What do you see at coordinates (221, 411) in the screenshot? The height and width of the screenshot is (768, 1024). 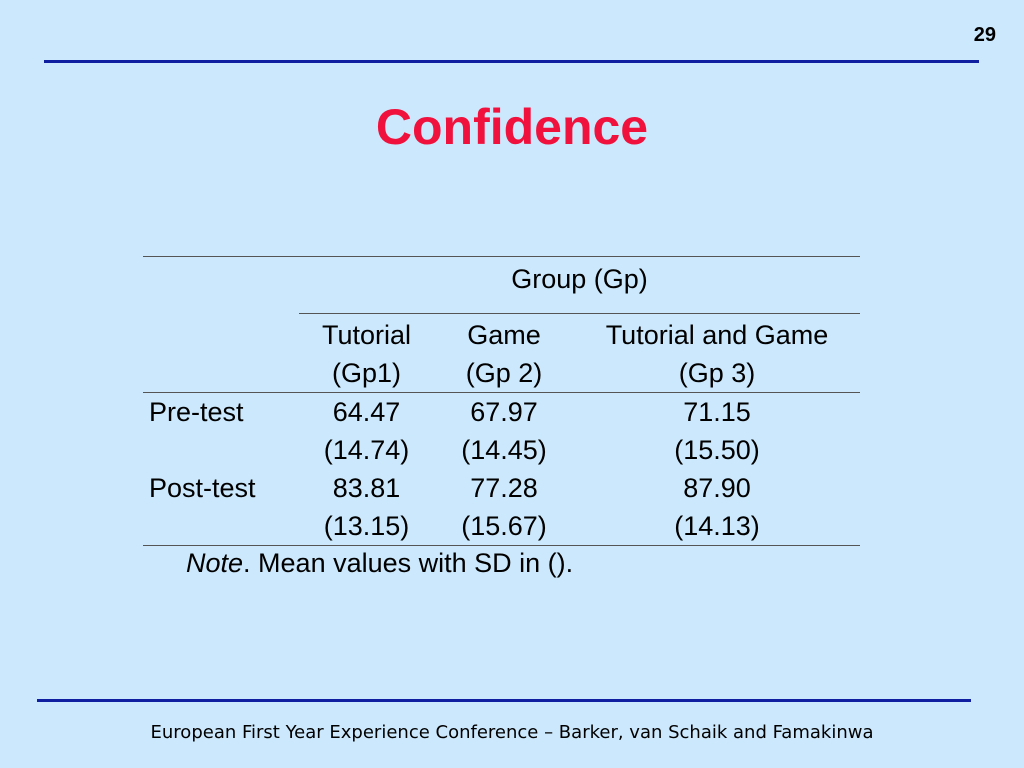 I see `row-label-pretest: Pre-test` at bounding box center [221, 411].